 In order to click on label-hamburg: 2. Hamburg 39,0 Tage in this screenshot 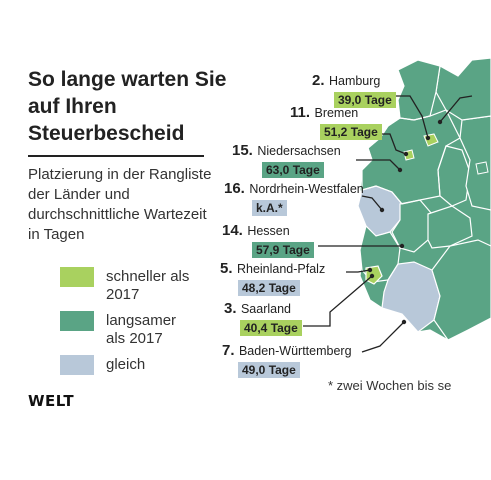, I will do `click(354, 90)`.